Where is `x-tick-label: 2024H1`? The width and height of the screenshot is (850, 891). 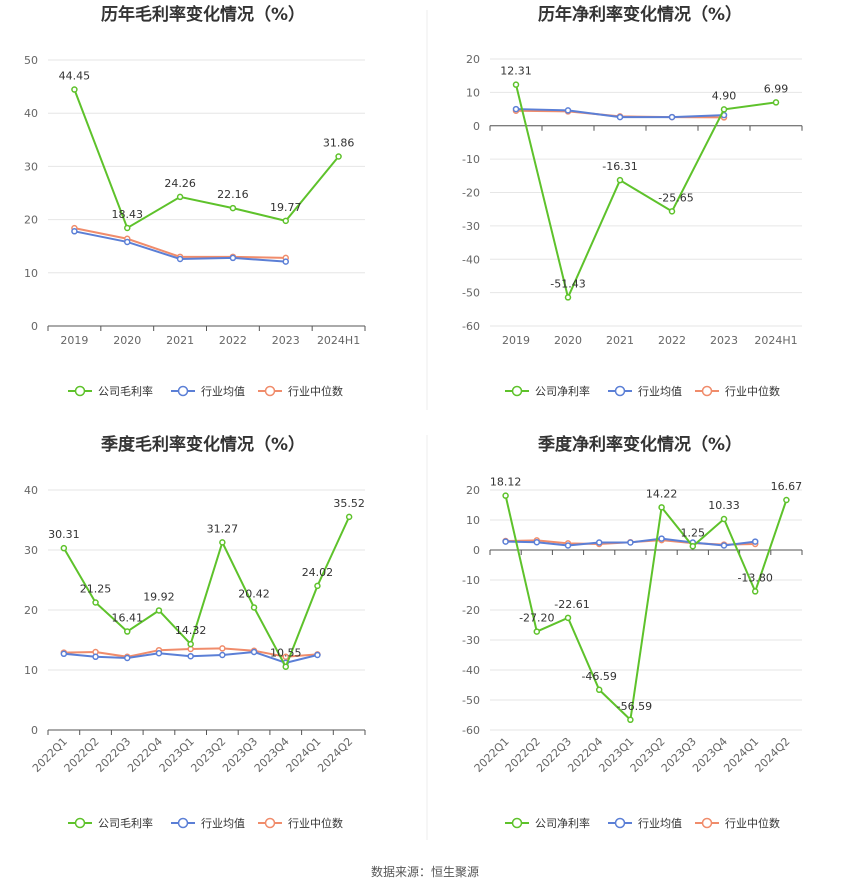
x-tick-label: 2024H1 is located at coordinates (338, 340).